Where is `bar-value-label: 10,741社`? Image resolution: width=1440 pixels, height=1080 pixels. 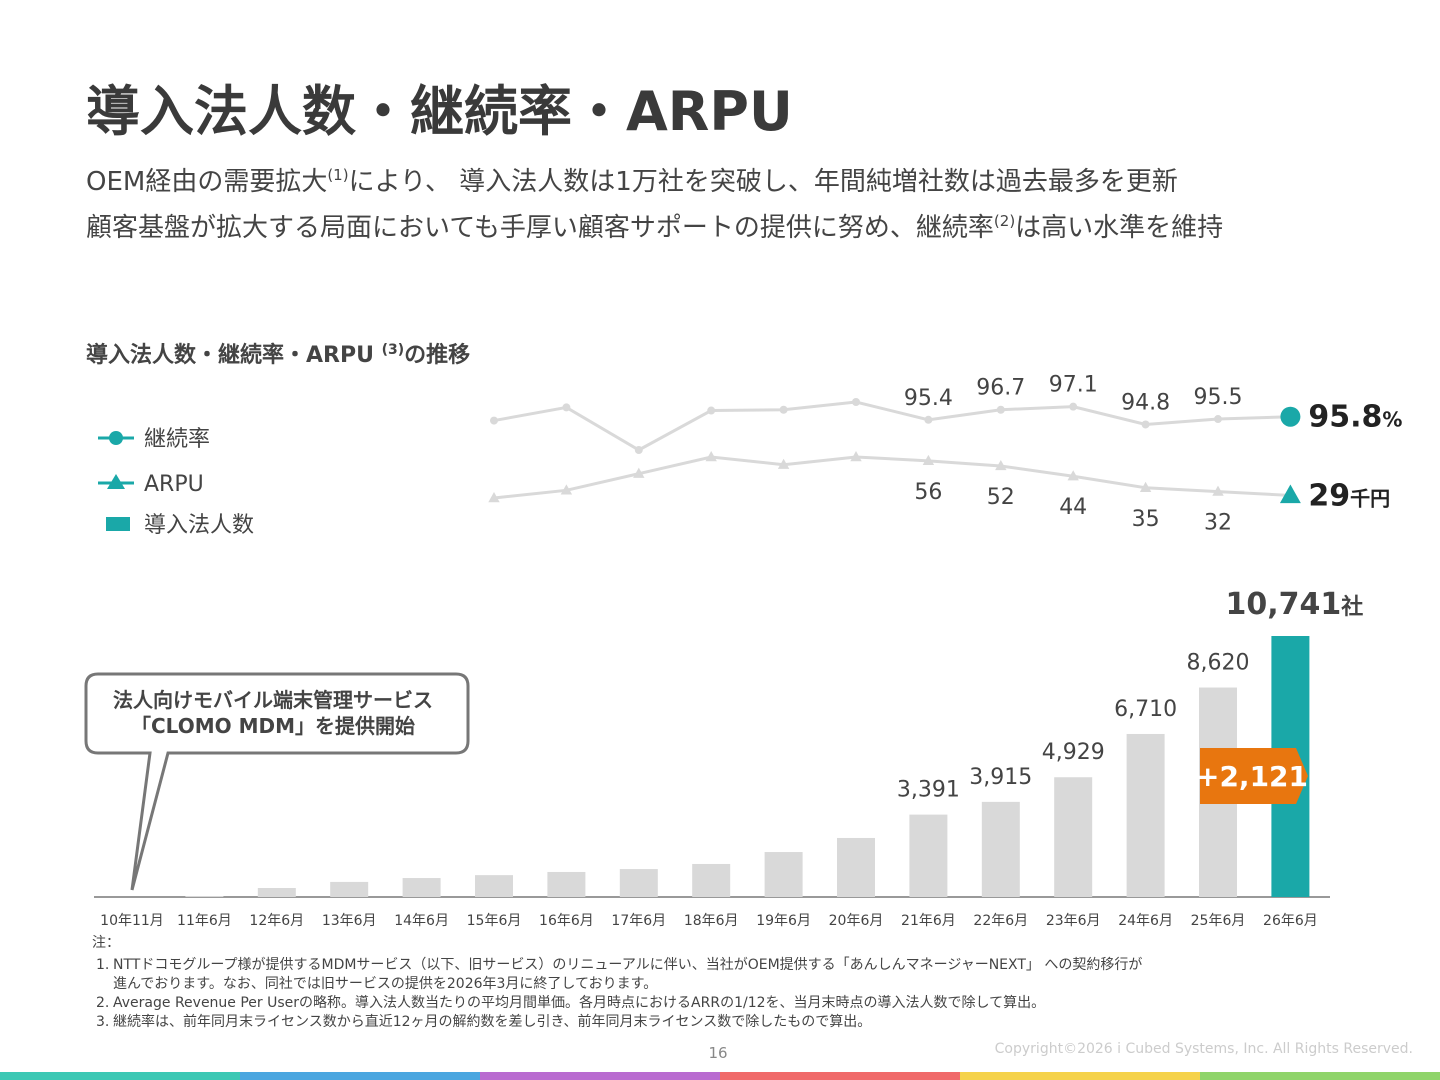 bar-value-label: 10,741社 is located at coordinates (1295, 604).